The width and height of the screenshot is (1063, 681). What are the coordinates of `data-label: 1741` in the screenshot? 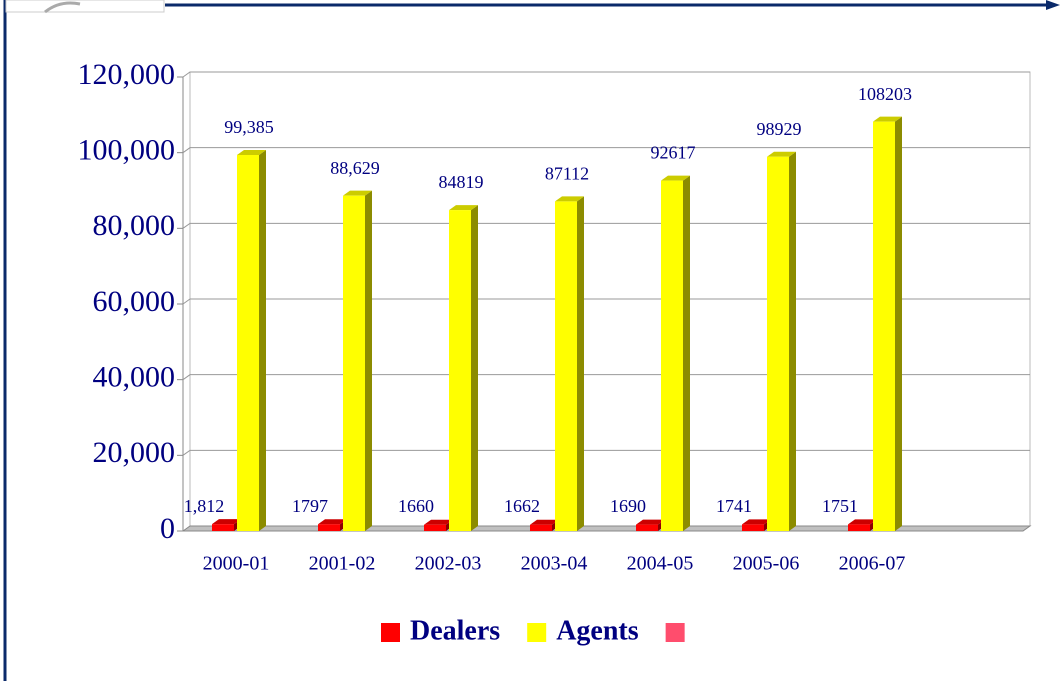 It's located at (734, 506).